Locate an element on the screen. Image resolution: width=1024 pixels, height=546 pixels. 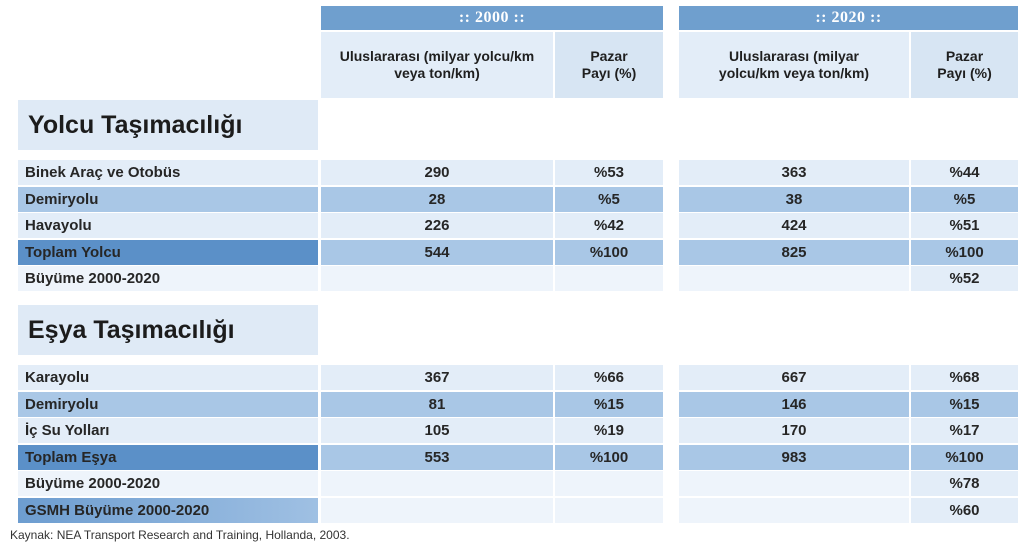
passenger-share-2020: %100 is located at coordinates (964, 252).